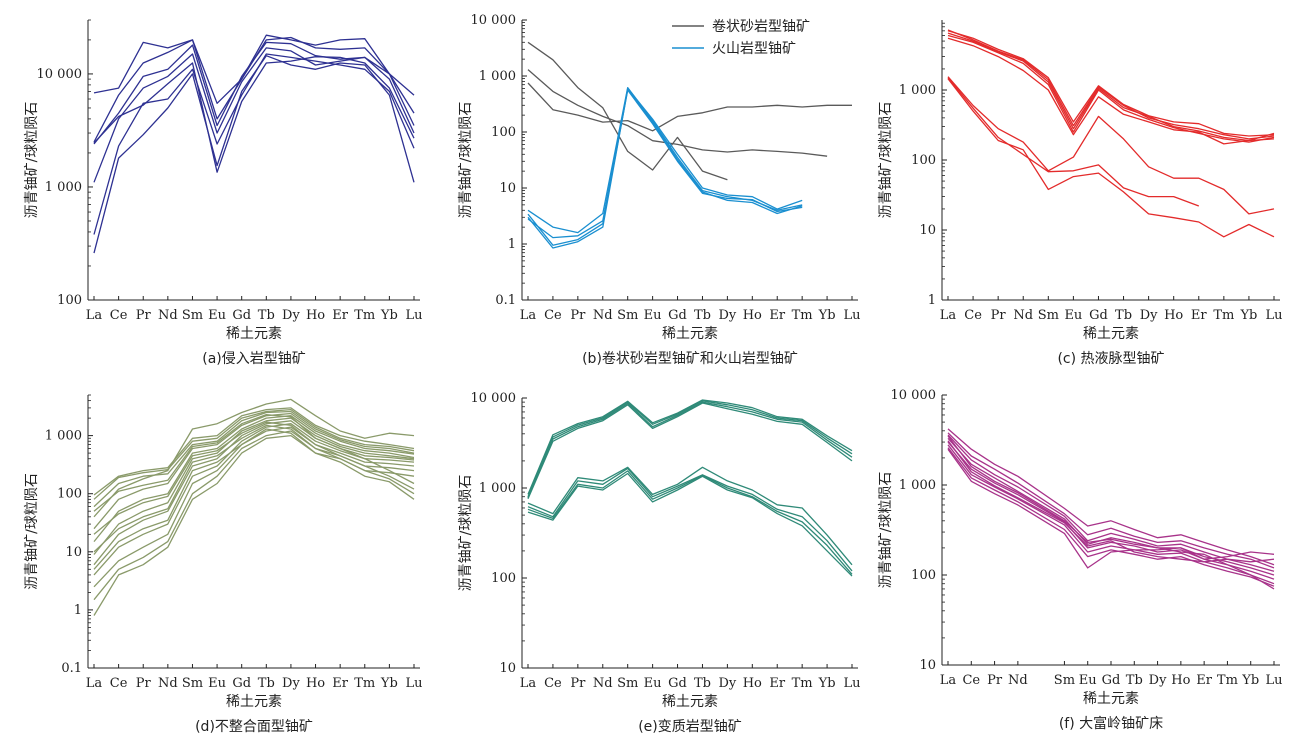 Image resolution: width=1291 pixels, height=738 pixels. What do you see at coordinates (754, 49) in the screenshot?
I see `legend-label: 火山岩型铀矿` at bounding box center [754, 49].